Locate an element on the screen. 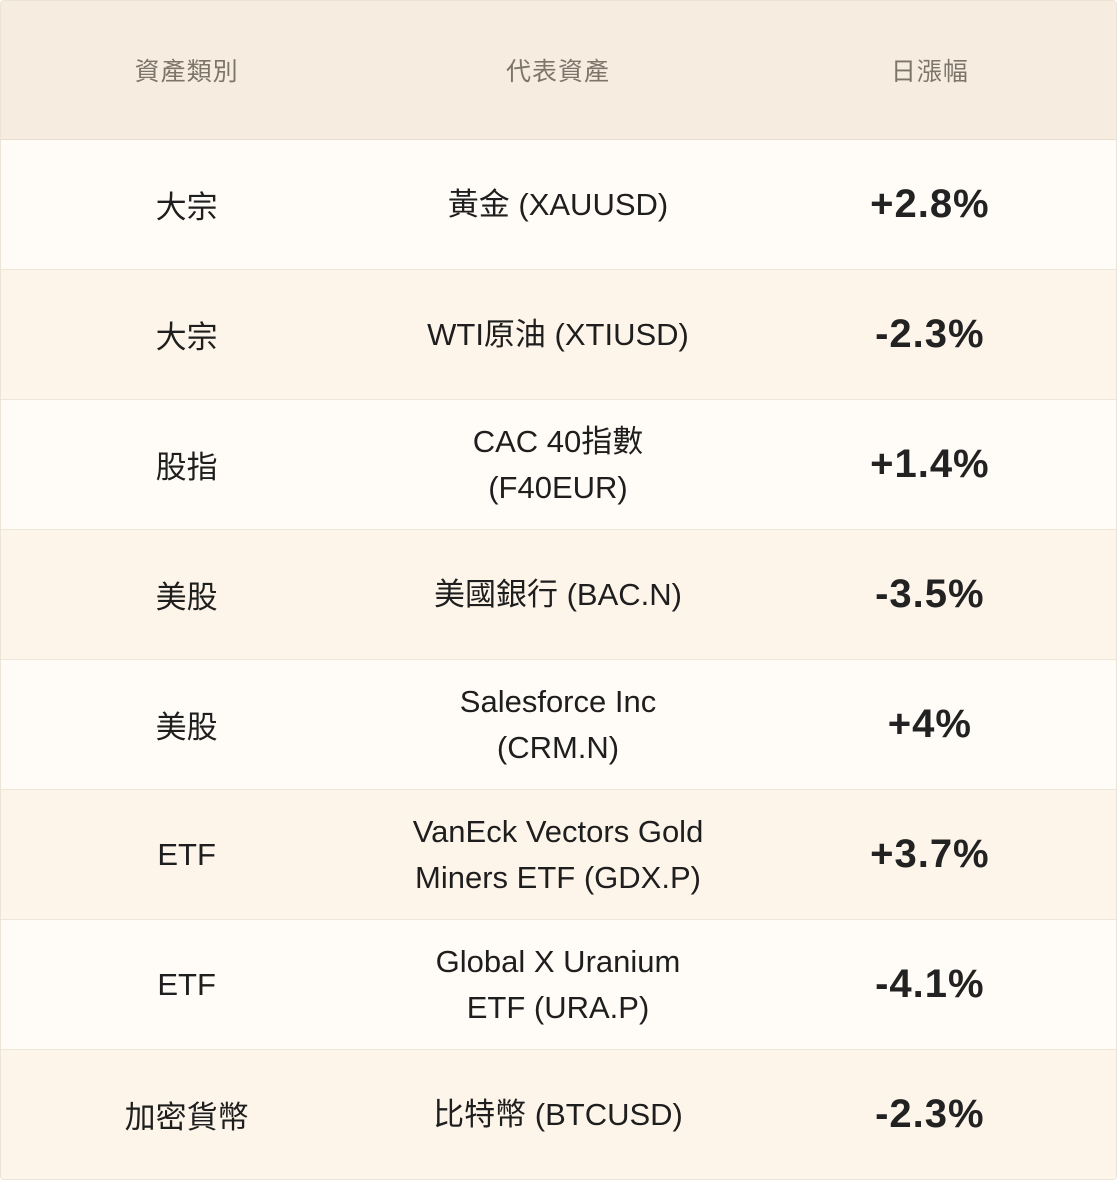 The height and width of the screenshot is (1183, 1117). change-cell: -3.5% is located at coordinates (930, 594).